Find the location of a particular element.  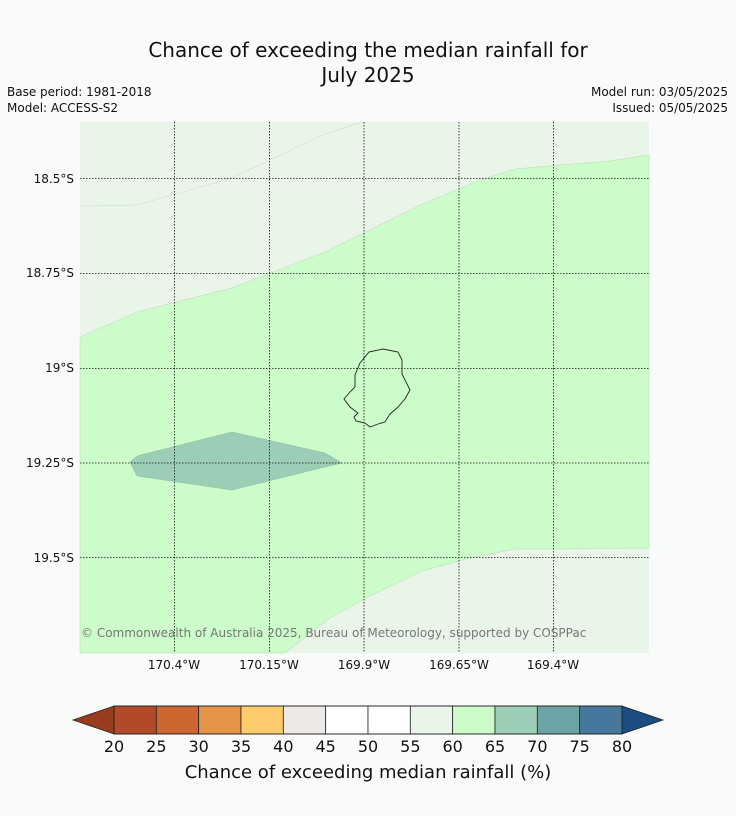

colorbar-tick-label: 65 is located at coordinates (495, 746).